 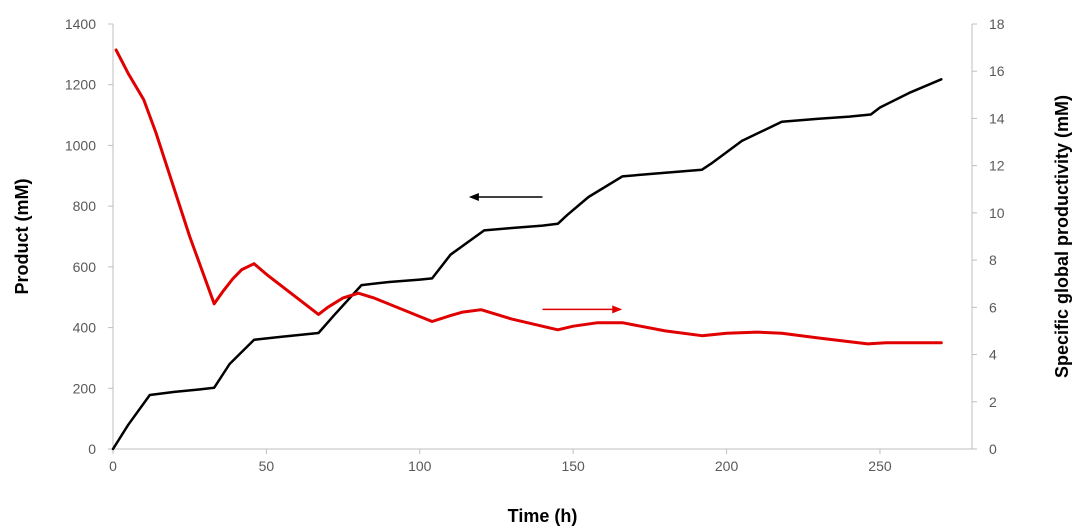 I want to click on right-y-tick-label: 8, so click(x=993, y=260).